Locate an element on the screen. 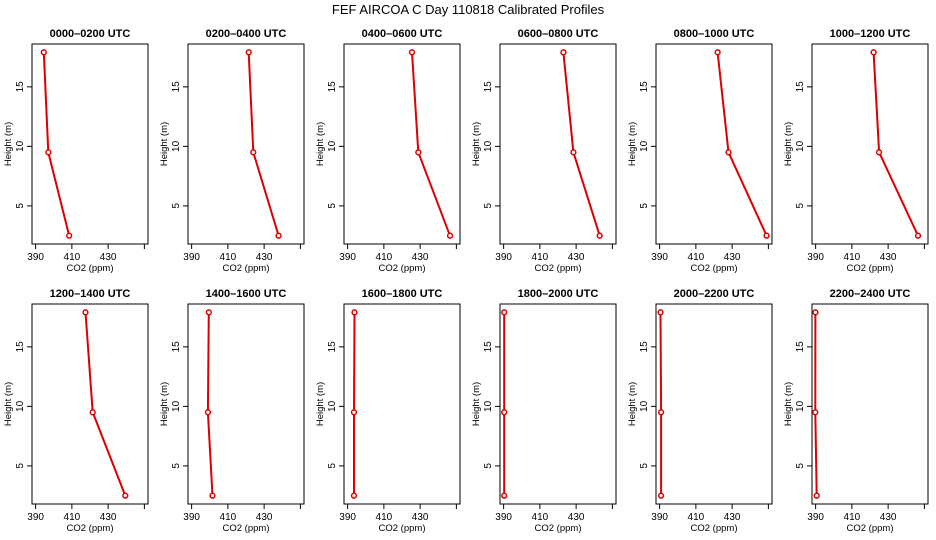  panel-title: 0800–1000 UTC is located at coordinates (714, 34).